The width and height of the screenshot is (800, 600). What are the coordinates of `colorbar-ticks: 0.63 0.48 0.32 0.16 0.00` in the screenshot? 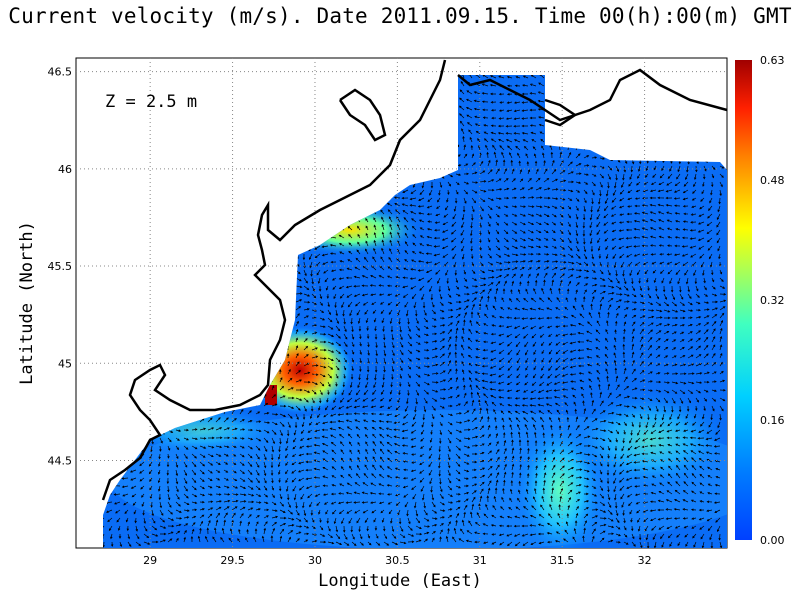 It's located at (772, 300).